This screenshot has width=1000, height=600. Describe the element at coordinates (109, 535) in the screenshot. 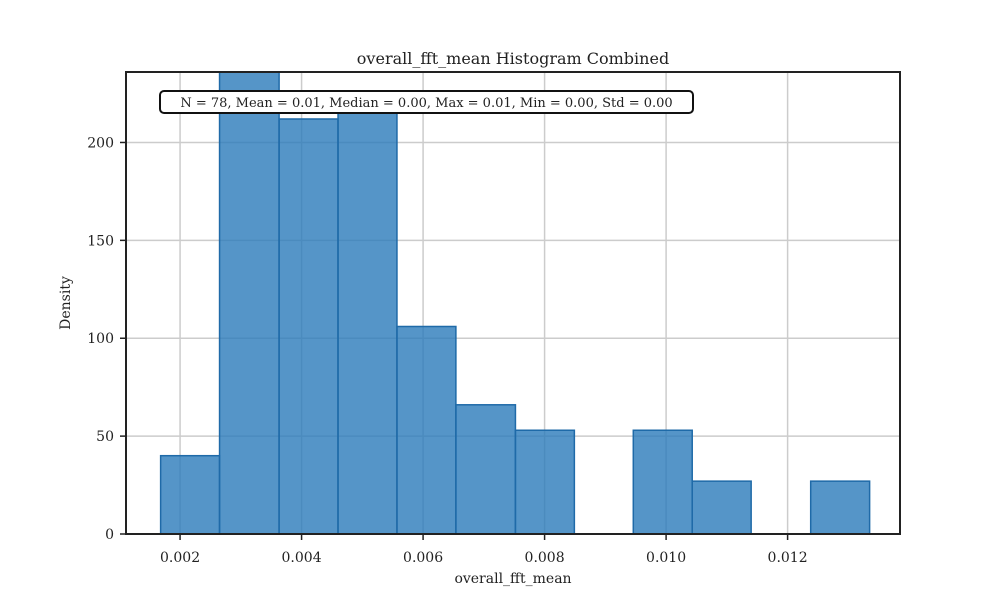

I see `y-tick-label: 0` at that location.